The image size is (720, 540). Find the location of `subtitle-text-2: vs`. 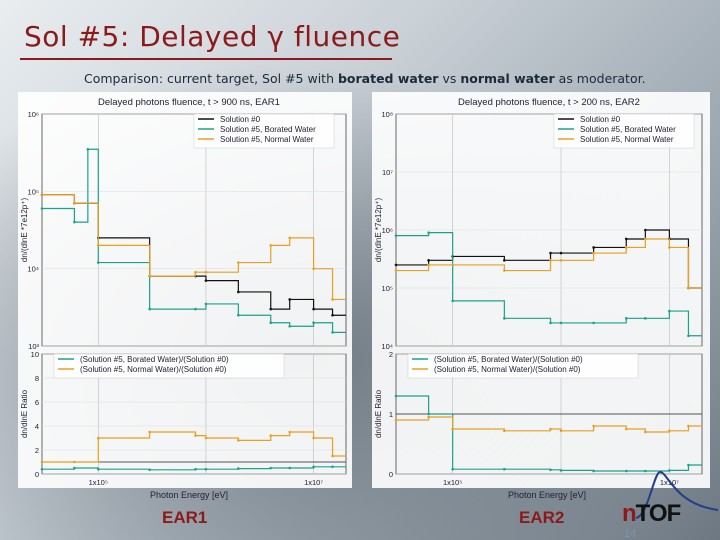

subtitle-text-2: vs is located at coordinates (449, 78).